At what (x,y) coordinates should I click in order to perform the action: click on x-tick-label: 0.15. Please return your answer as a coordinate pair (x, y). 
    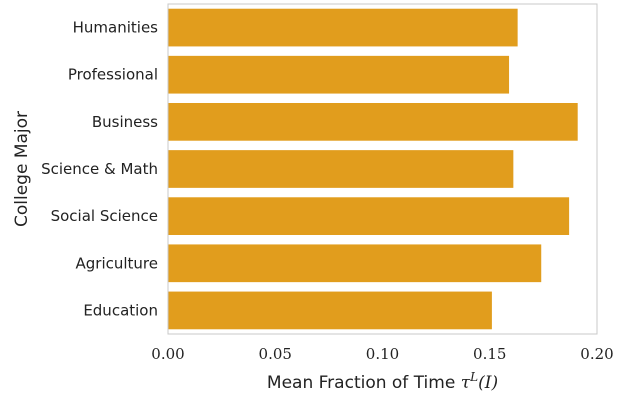
    Looking at the image, I should click on (489, 354).